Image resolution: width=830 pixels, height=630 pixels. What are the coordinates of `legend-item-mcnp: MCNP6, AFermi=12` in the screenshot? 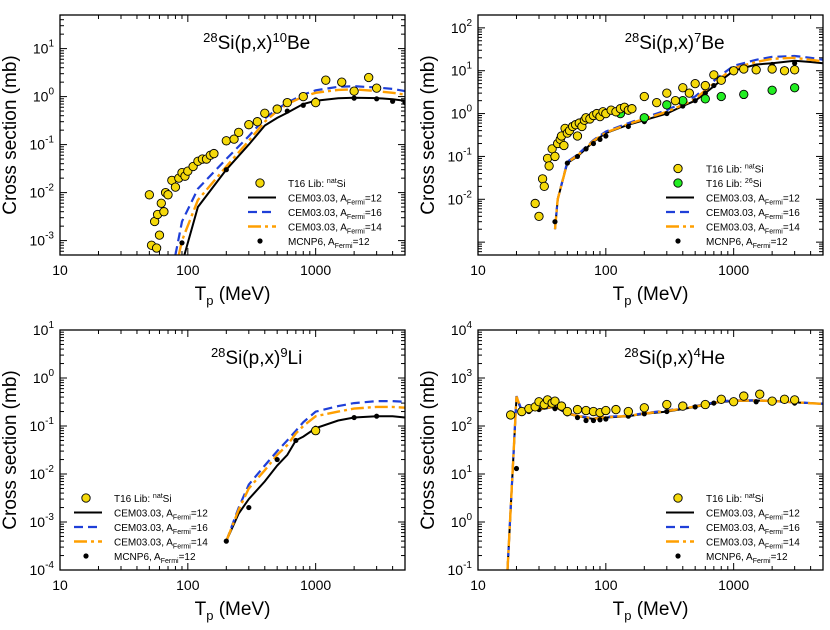 It's located at (731, 243).